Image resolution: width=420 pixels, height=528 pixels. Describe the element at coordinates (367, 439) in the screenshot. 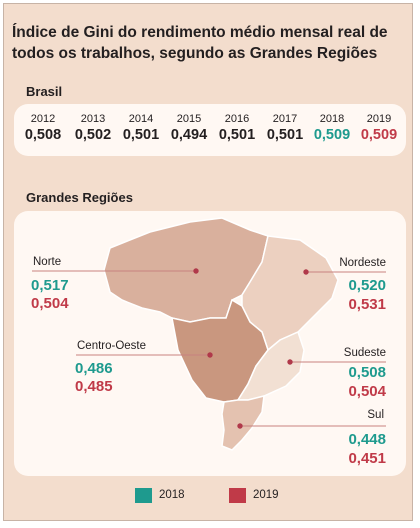

I see `region-value-2018-sul: 0,448` at that location.